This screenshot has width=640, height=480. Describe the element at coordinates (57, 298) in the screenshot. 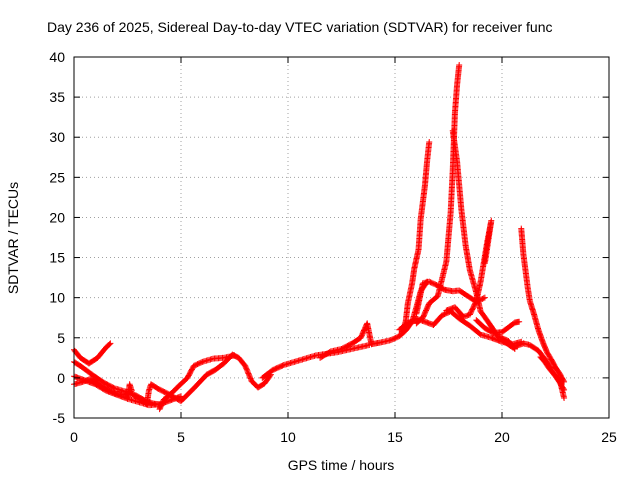

I see `y-tick-label: 10` at that location.